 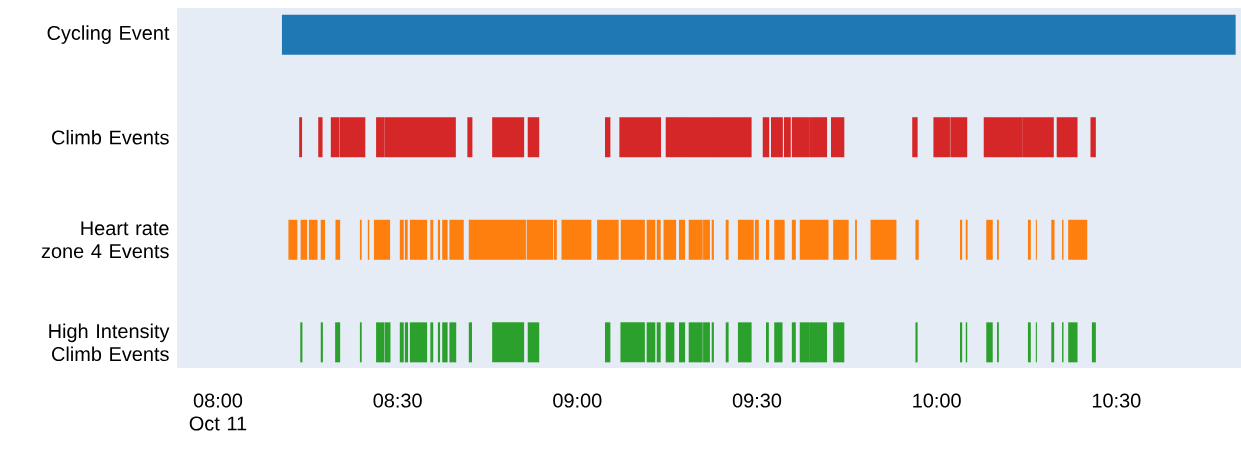 What do you see at coordinates (757, 400) in the screenshot?
I see `x-tick-label: 09:30` at bounding box center [757, 400].